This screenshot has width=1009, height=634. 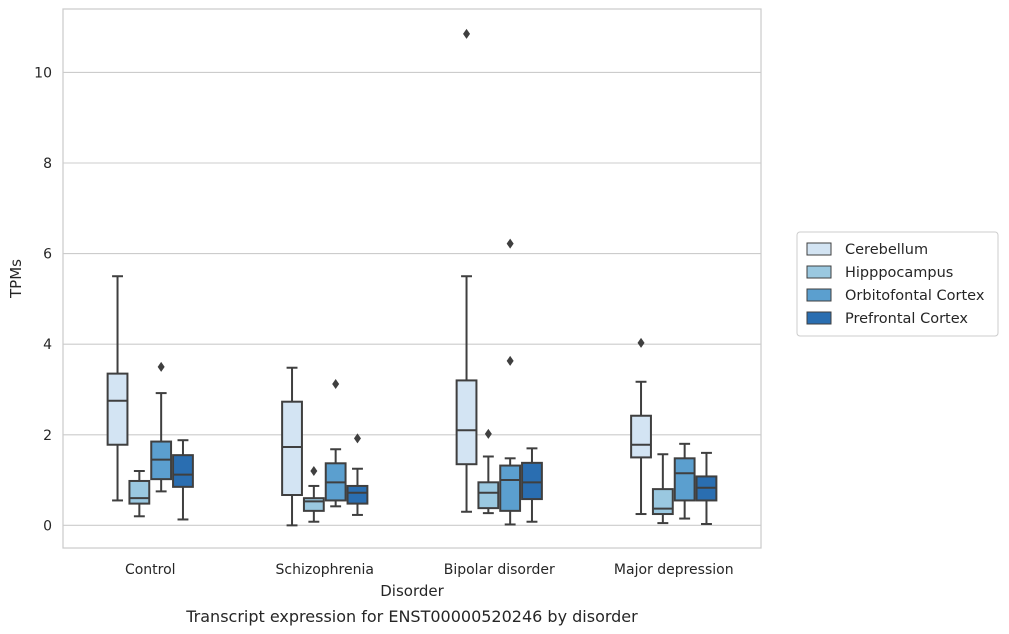 What do you see at coordinates (43, 73) in the screenshot?
I see `y-tick-label: 10` at bounding box center [43, 73].